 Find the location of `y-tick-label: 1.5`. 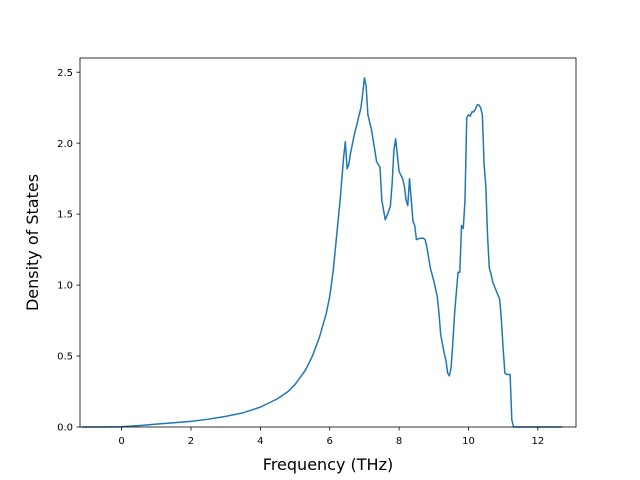

y-tick-label: 1.5 is located at coordinates (65, 215).